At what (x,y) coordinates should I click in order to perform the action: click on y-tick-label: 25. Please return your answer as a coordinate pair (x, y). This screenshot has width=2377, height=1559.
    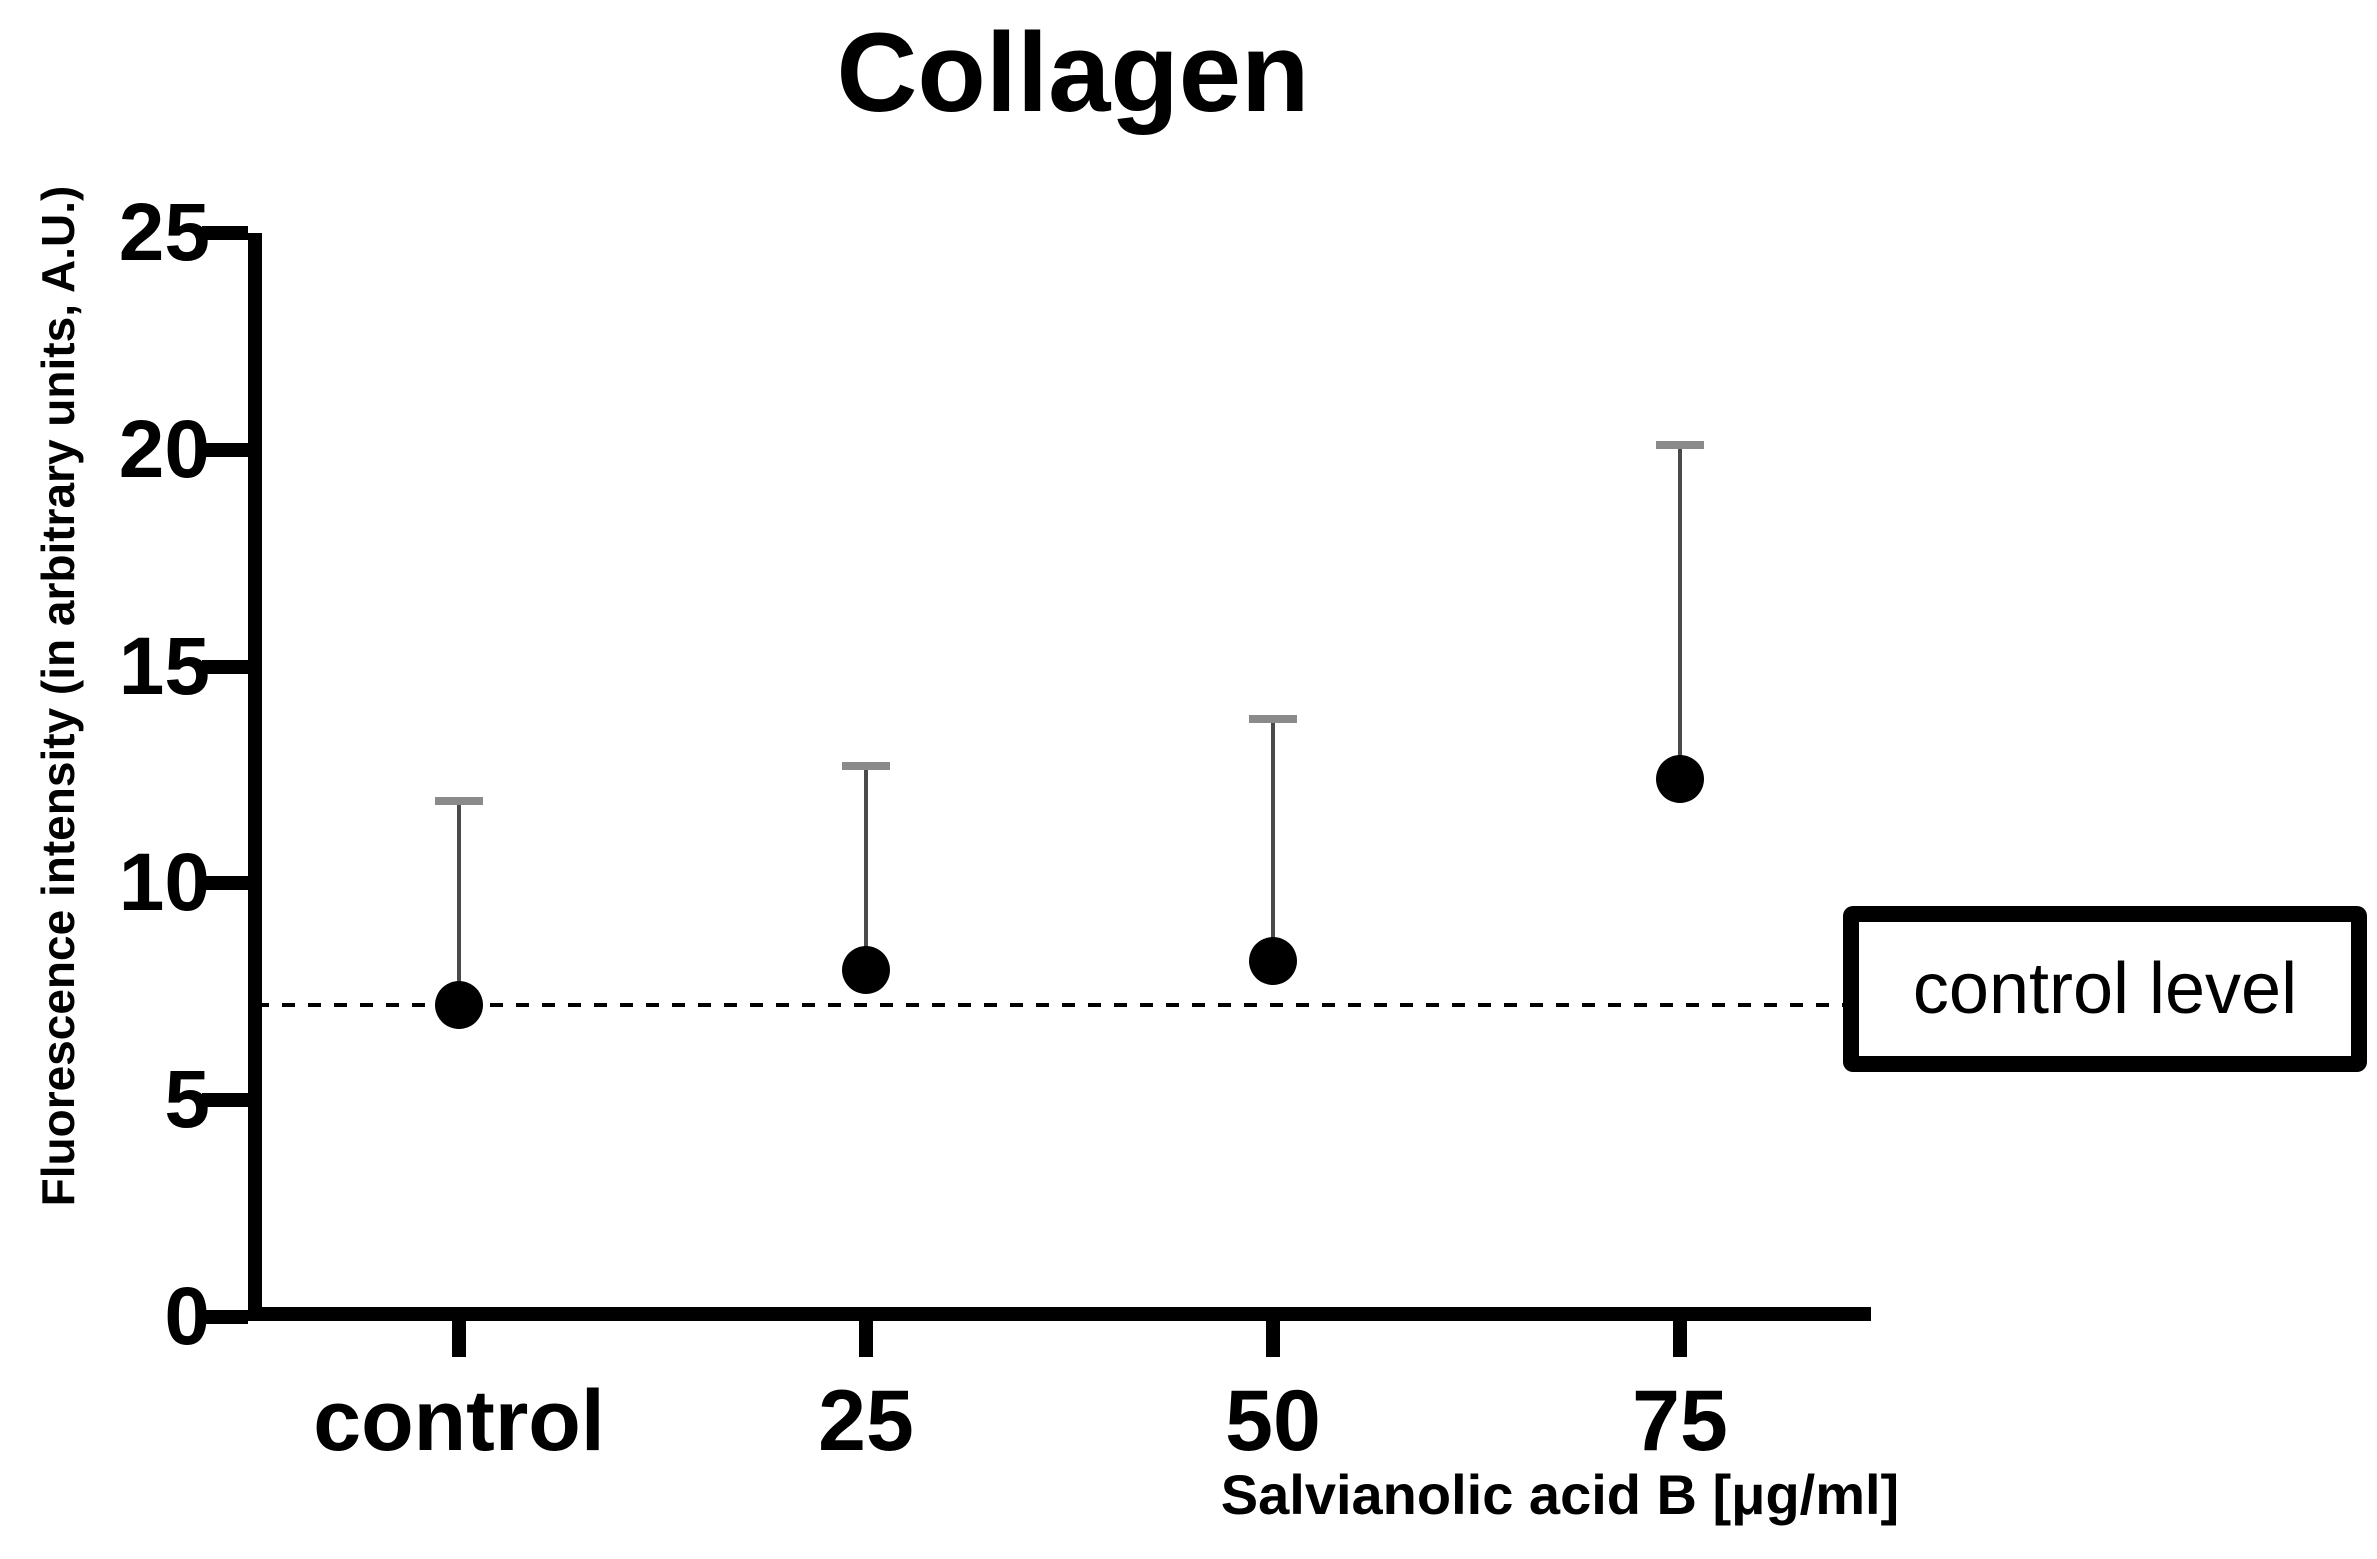
    Looking at the image, I should click on (164, 232).